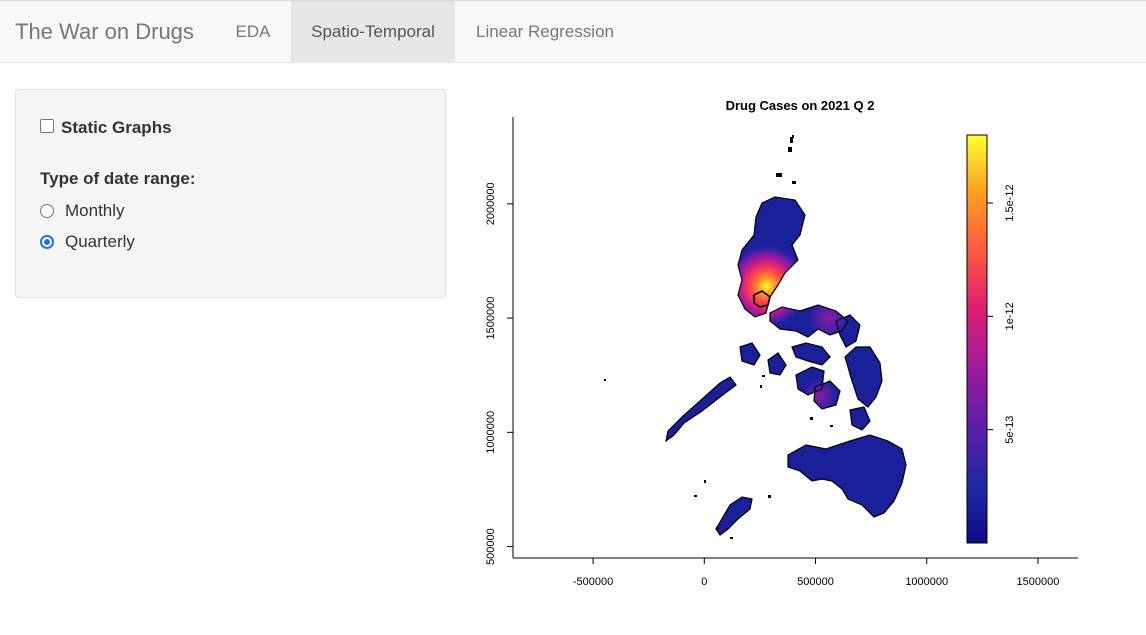 The width and height of the screenshot is (1146, 635). What do you see at coordinates (704, 582) in the screenshot?
I see `x-tick-label: 0` at bounding box center [704, 582].